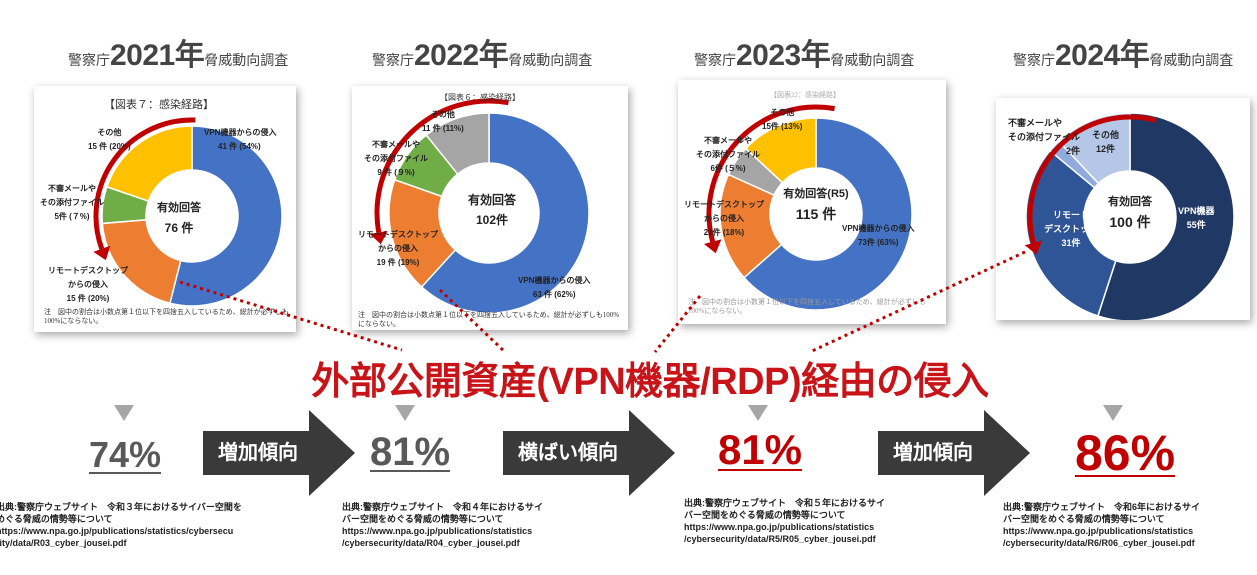 The width and height of the screenshot is (1257, 575). What do you see at coordinates (443, 122) in the screenshot?
I see `label-other: その他 11 件 (11%)` at bounding box center [443, 122].